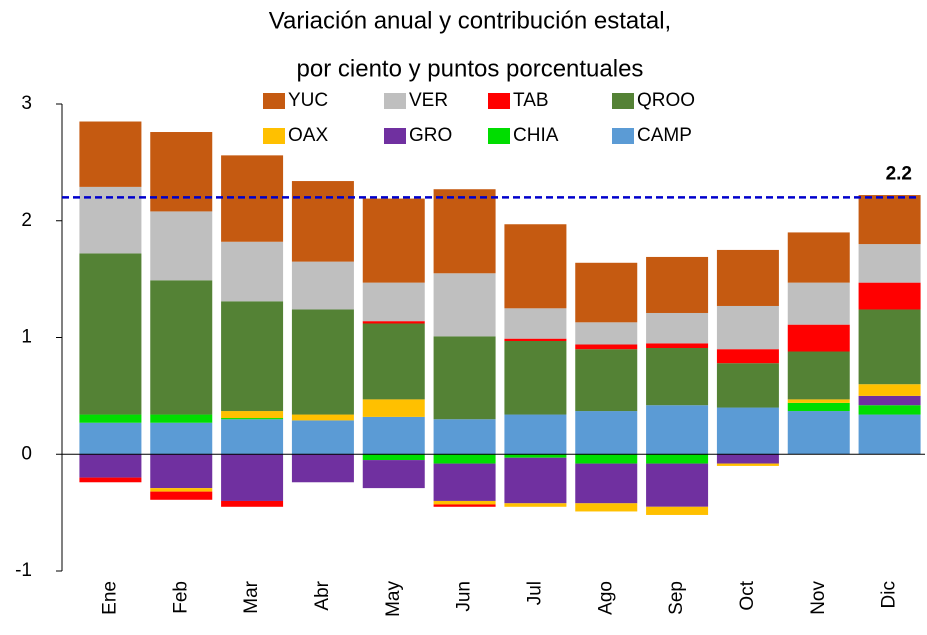 The height and width of the screenshot is (635, 927). What do you see at coordinates (470, 20) in the screenshot?
I see `chart-title: Variación anual y contribución estatal,` at bounding box center [470, 20].